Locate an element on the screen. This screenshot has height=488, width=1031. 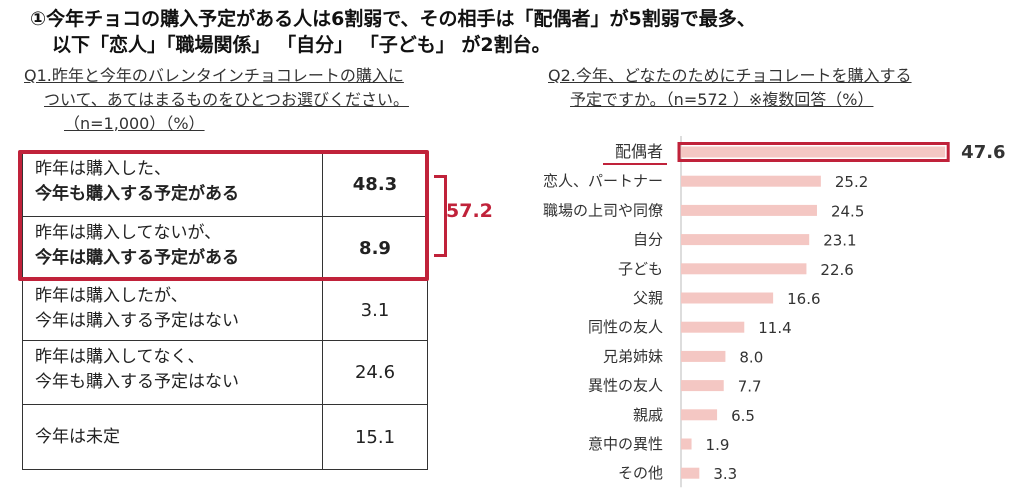
category-label: 子ども is located at coordinates (640, 269).